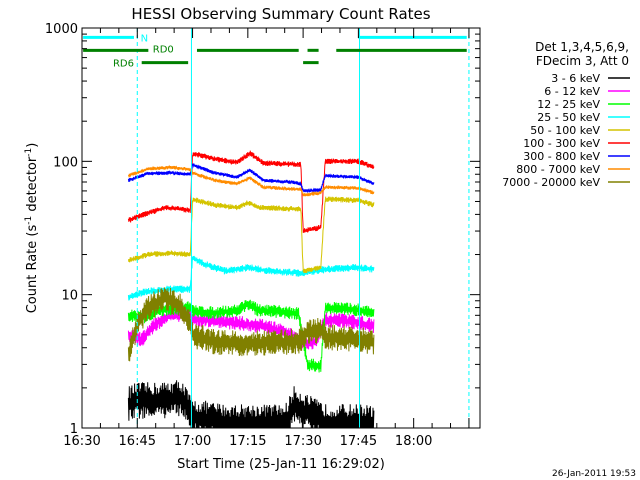 The height and width of the screenshot is (480, 640). What do you see at coordinates (568, 117) in the screenshot?
I see `legend-label-3: 25 - 50 keV` at bounding box center [568, 117].